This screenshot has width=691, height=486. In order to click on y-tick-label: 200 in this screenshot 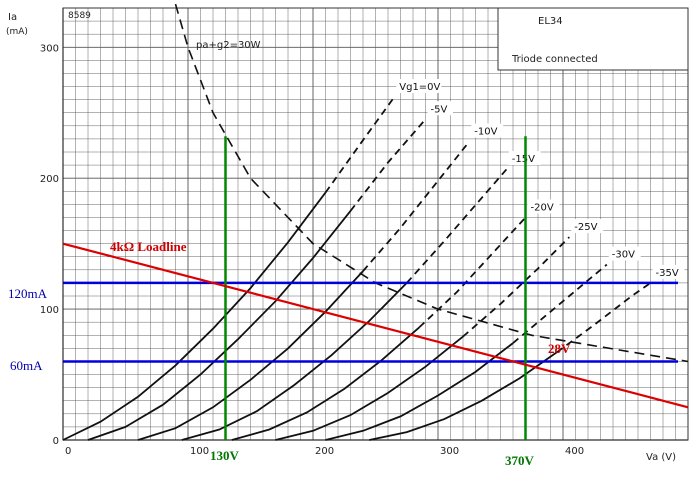, I will do `click(49, 179)`.